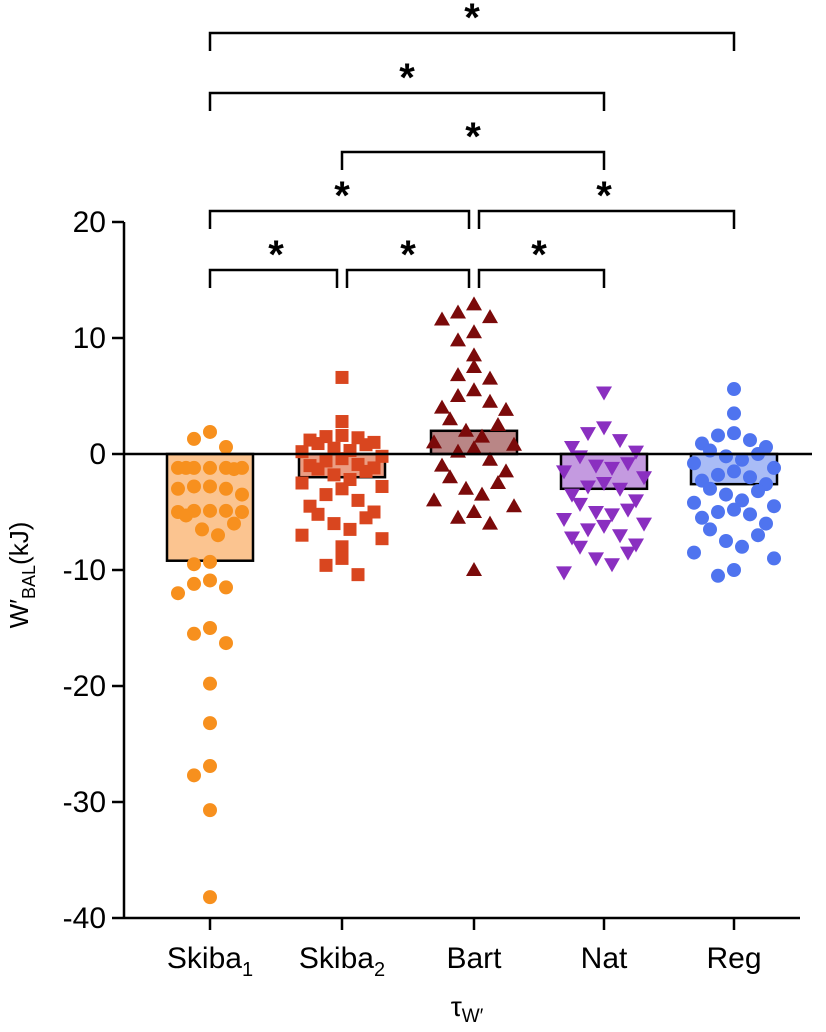 This screenshot has width=826, height=1032. I want to click on y-tick-label: -10, so click(84, 570).